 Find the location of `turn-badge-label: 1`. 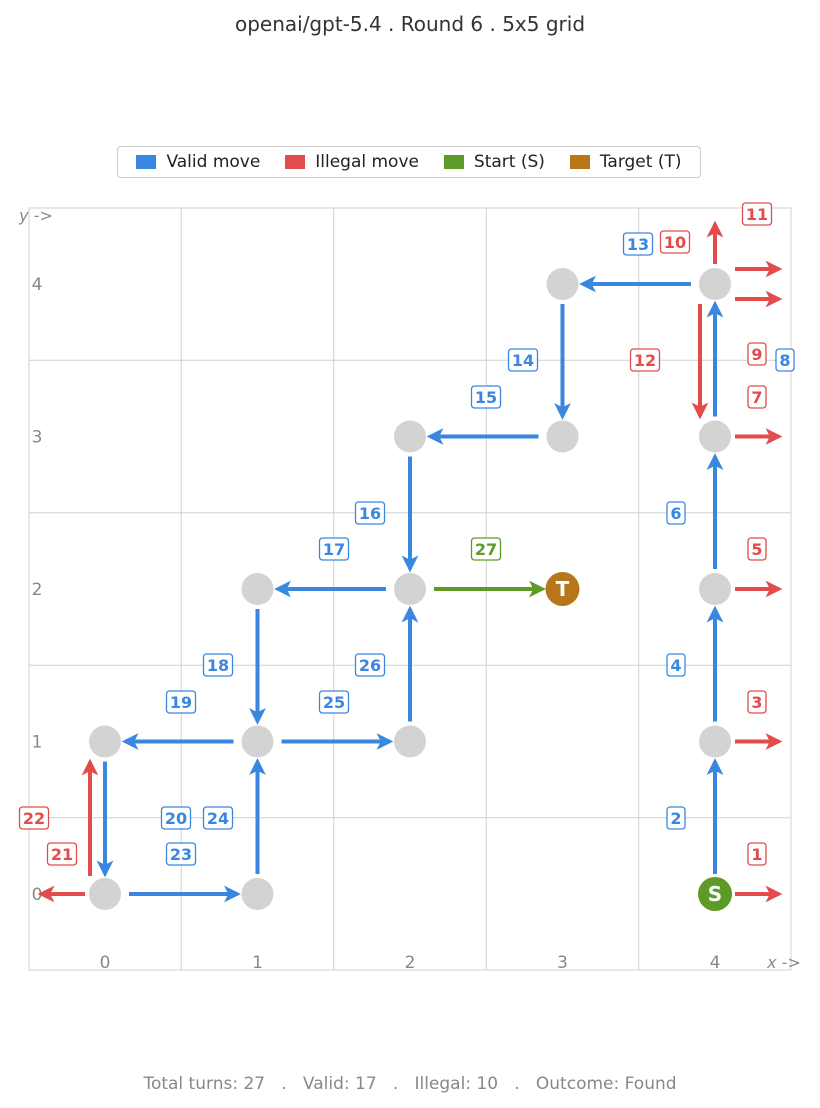

turn-badge-label: 1 is located at coordinates (756, 854).